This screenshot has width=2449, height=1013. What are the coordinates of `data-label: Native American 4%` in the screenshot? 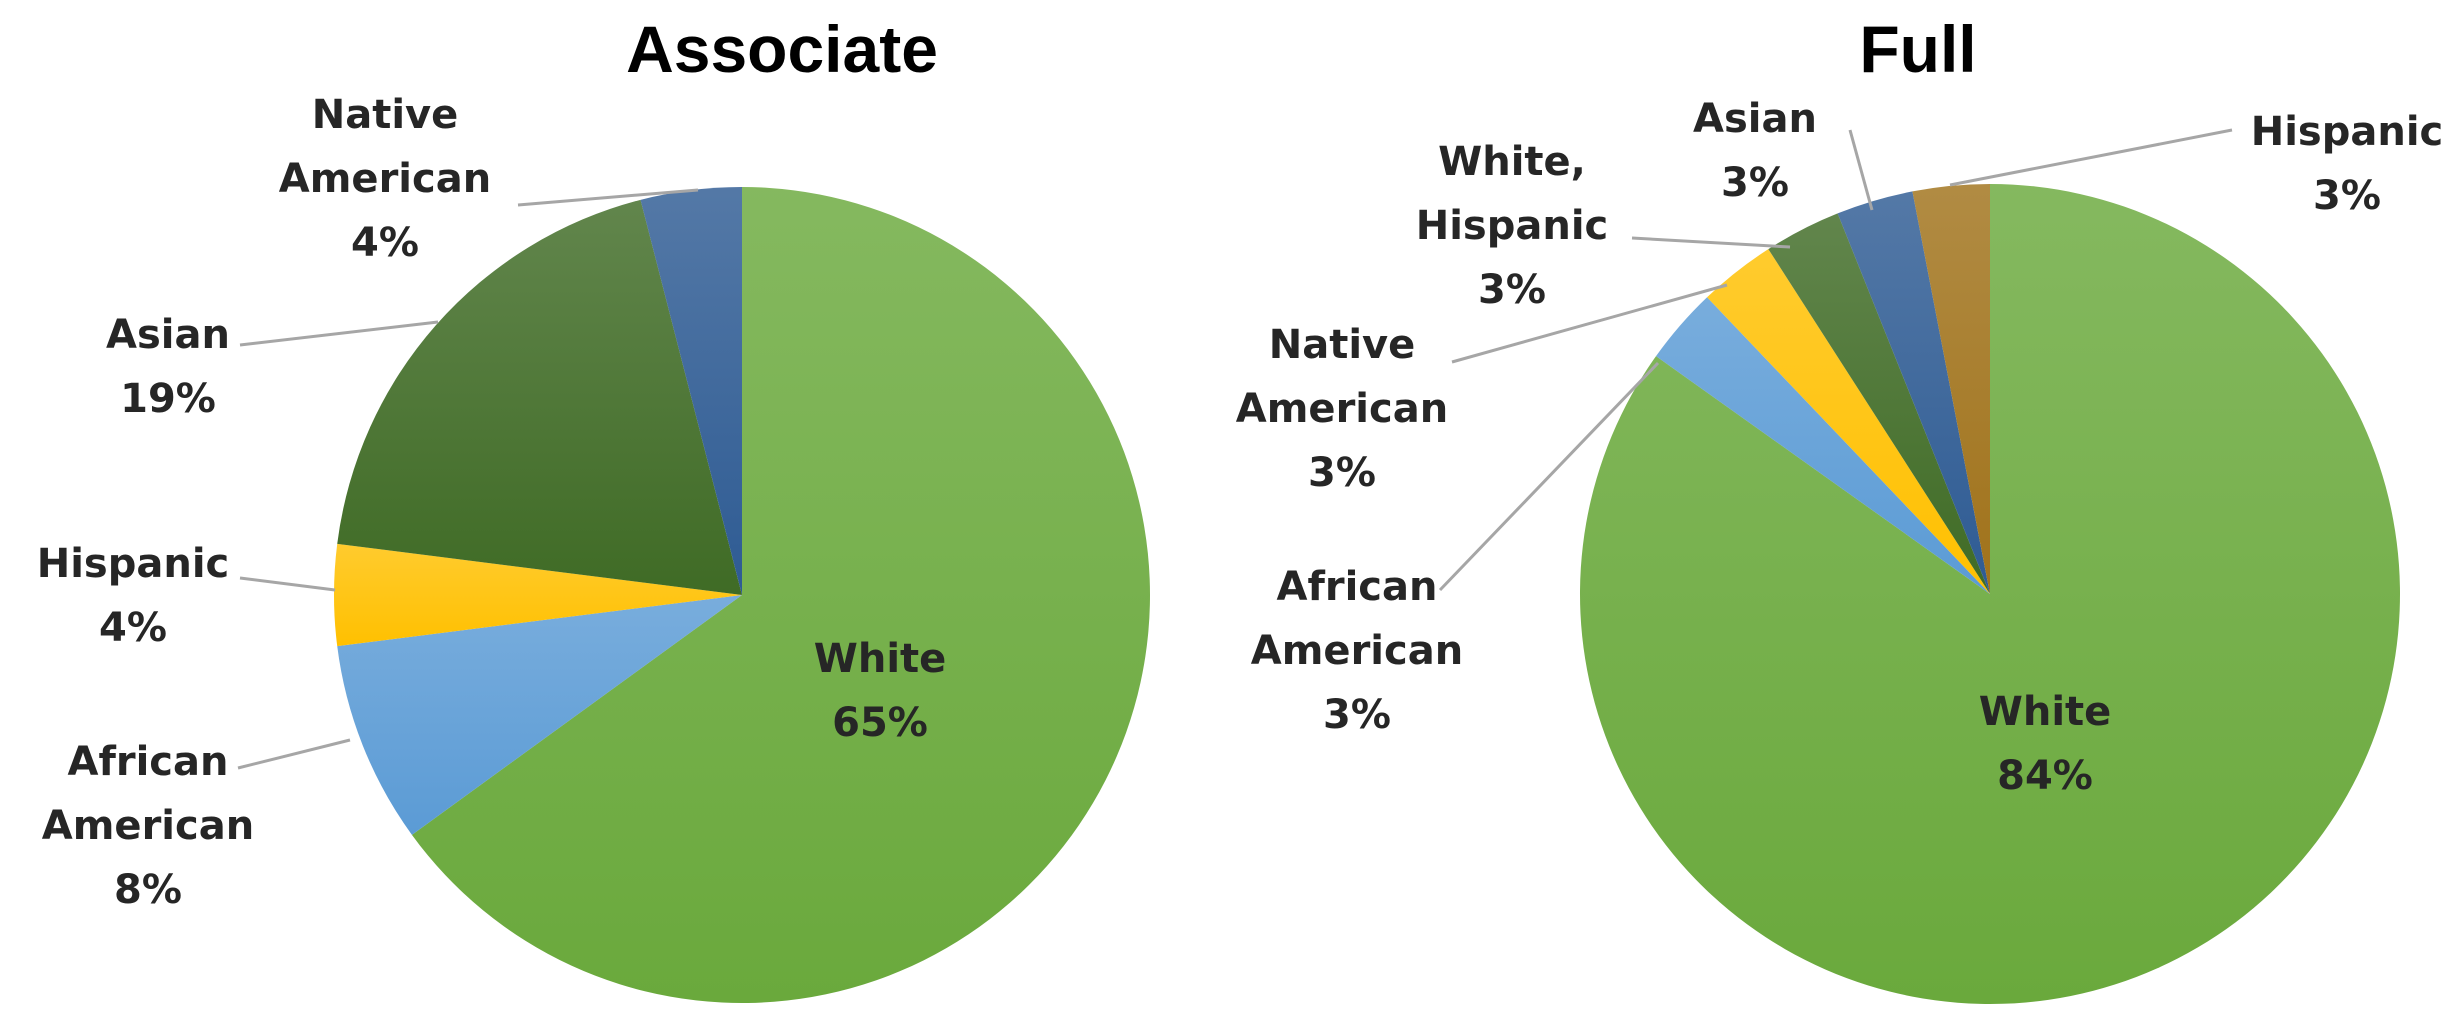 It's located at (385, 179).